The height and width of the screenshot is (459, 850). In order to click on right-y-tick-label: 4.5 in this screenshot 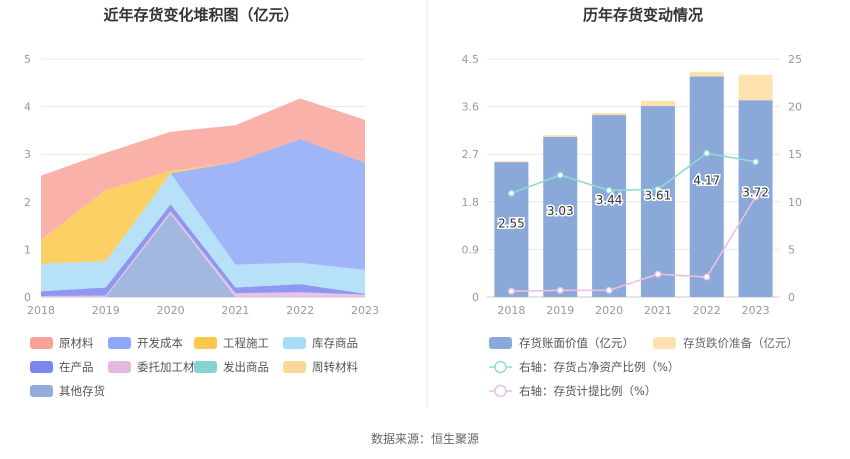, I will do `click(471, 59)`.